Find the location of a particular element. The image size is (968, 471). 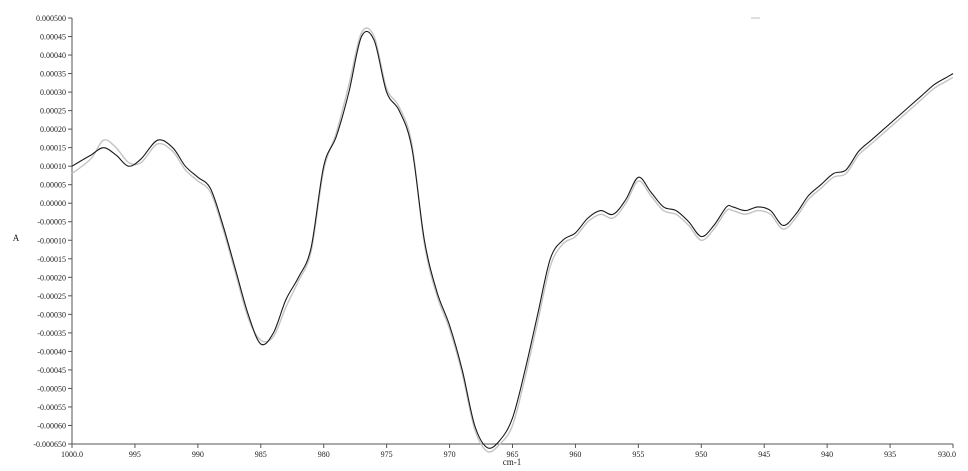

y-tick-label: 0.00040 is located at coordinates (53, 55).